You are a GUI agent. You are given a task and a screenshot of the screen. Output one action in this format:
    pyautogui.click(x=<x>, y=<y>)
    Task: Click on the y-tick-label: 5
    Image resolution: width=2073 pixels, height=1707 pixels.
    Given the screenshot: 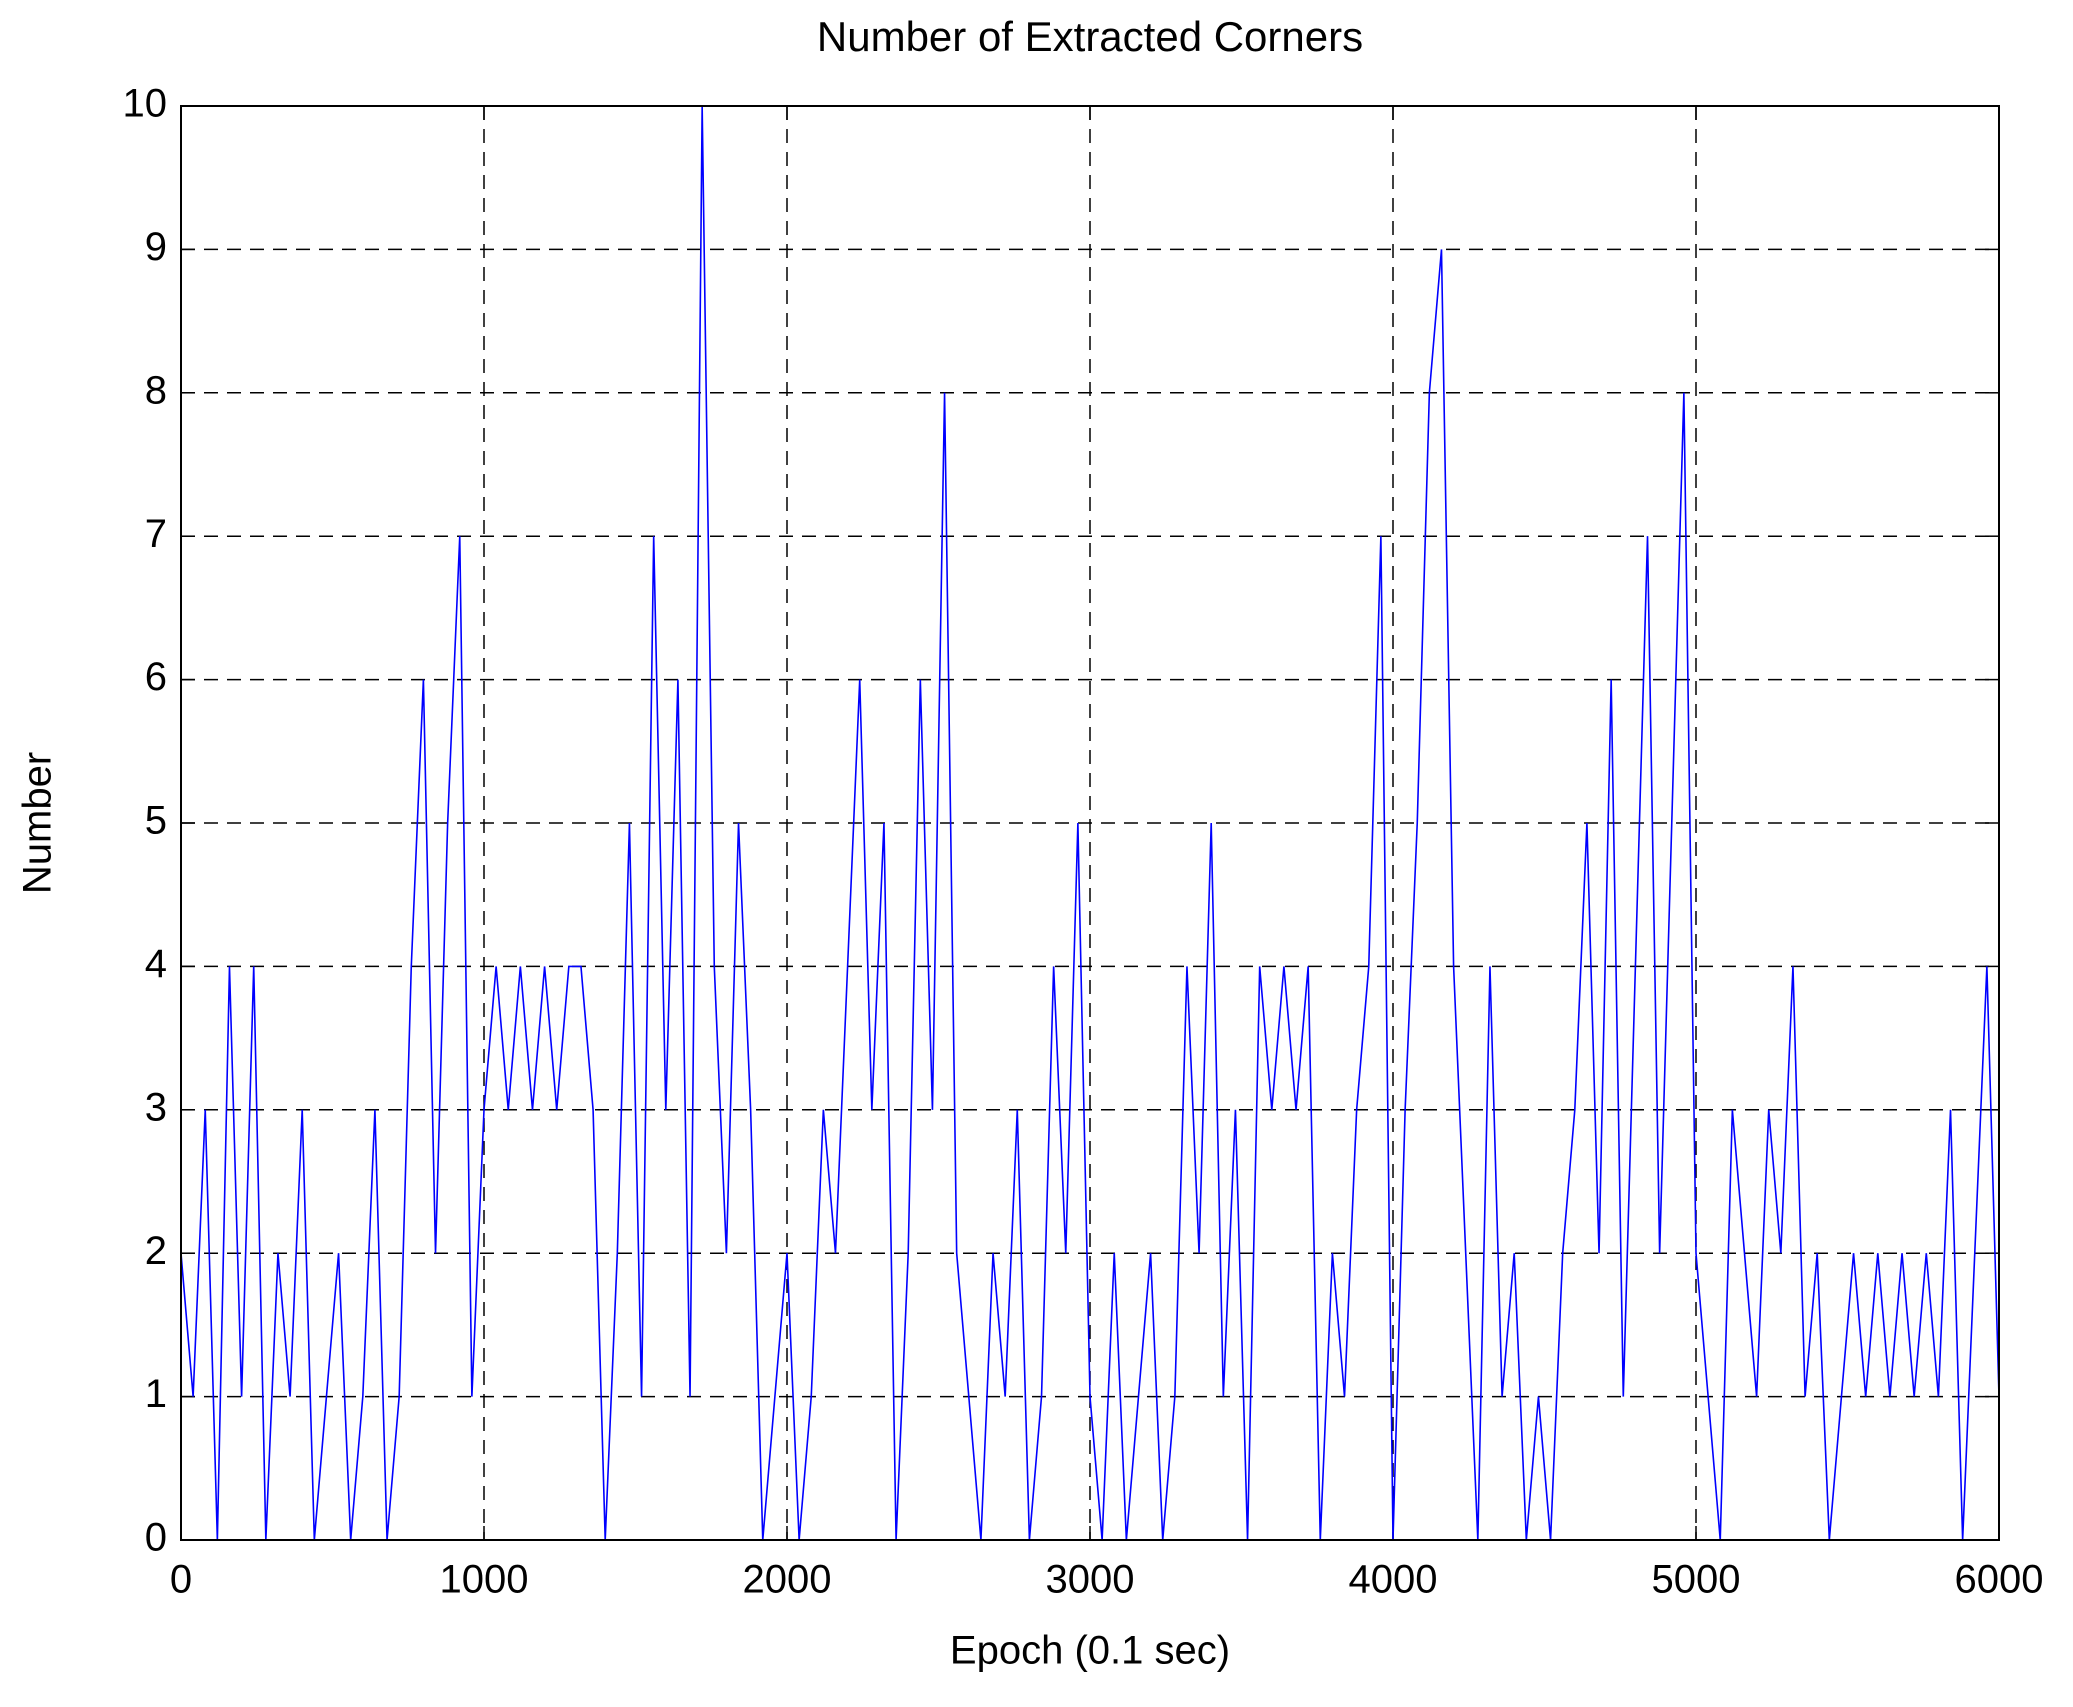 What is the action you would take?
    pyautogui.click(x=156, y=821)
    